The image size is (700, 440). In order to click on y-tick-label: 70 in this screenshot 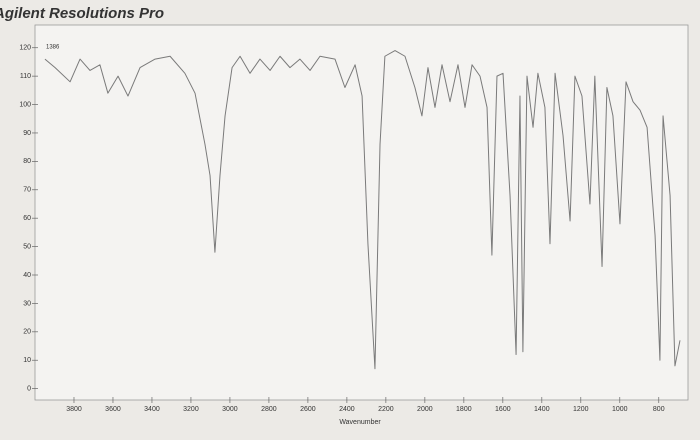, I will do `click(27, 190)`.